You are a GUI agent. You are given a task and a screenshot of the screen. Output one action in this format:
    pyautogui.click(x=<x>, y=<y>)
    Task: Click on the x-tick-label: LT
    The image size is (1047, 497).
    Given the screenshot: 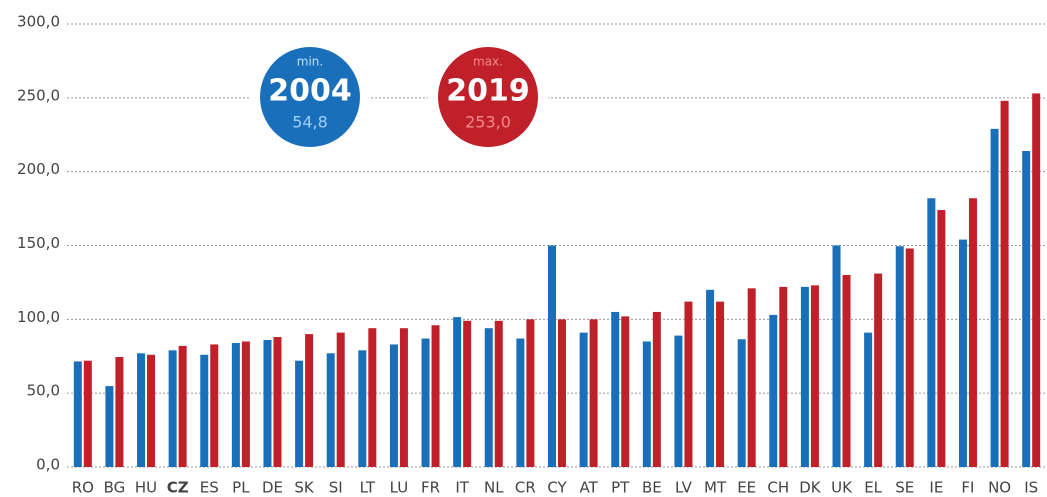 What is the action you would take?
    pyautogui.click(x=368, y=488)
    